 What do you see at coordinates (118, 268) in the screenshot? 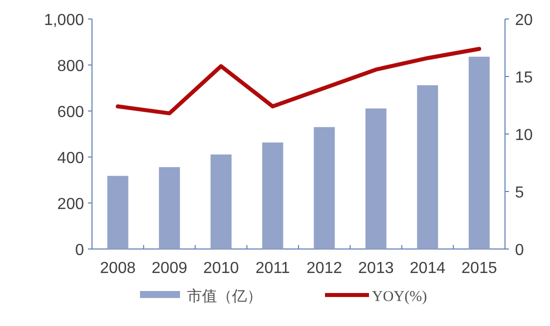
I see `x-tick-label: 2008` at bounding box center [118, 268].